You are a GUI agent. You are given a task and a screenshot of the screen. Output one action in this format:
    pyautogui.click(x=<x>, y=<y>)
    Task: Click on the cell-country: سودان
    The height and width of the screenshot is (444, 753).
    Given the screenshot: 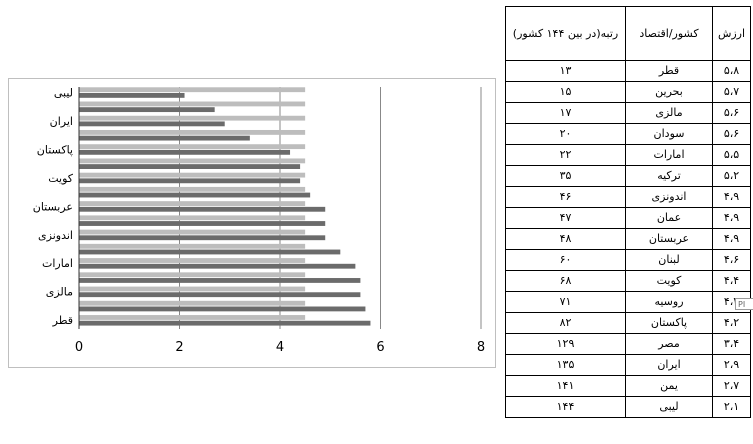 What is the action you would take?
    pyautogui.click(x=669, y=134)
    